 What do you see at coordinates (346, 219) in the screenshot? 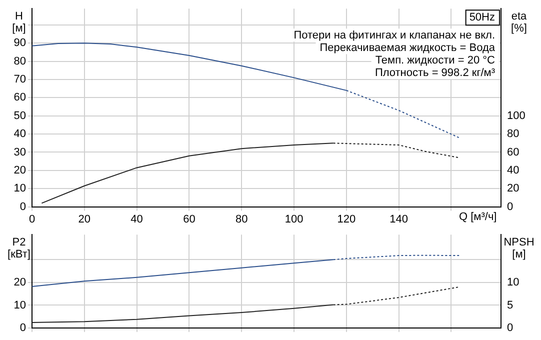
I see `x-tick-label: 120` at bounding box center [346, 219].